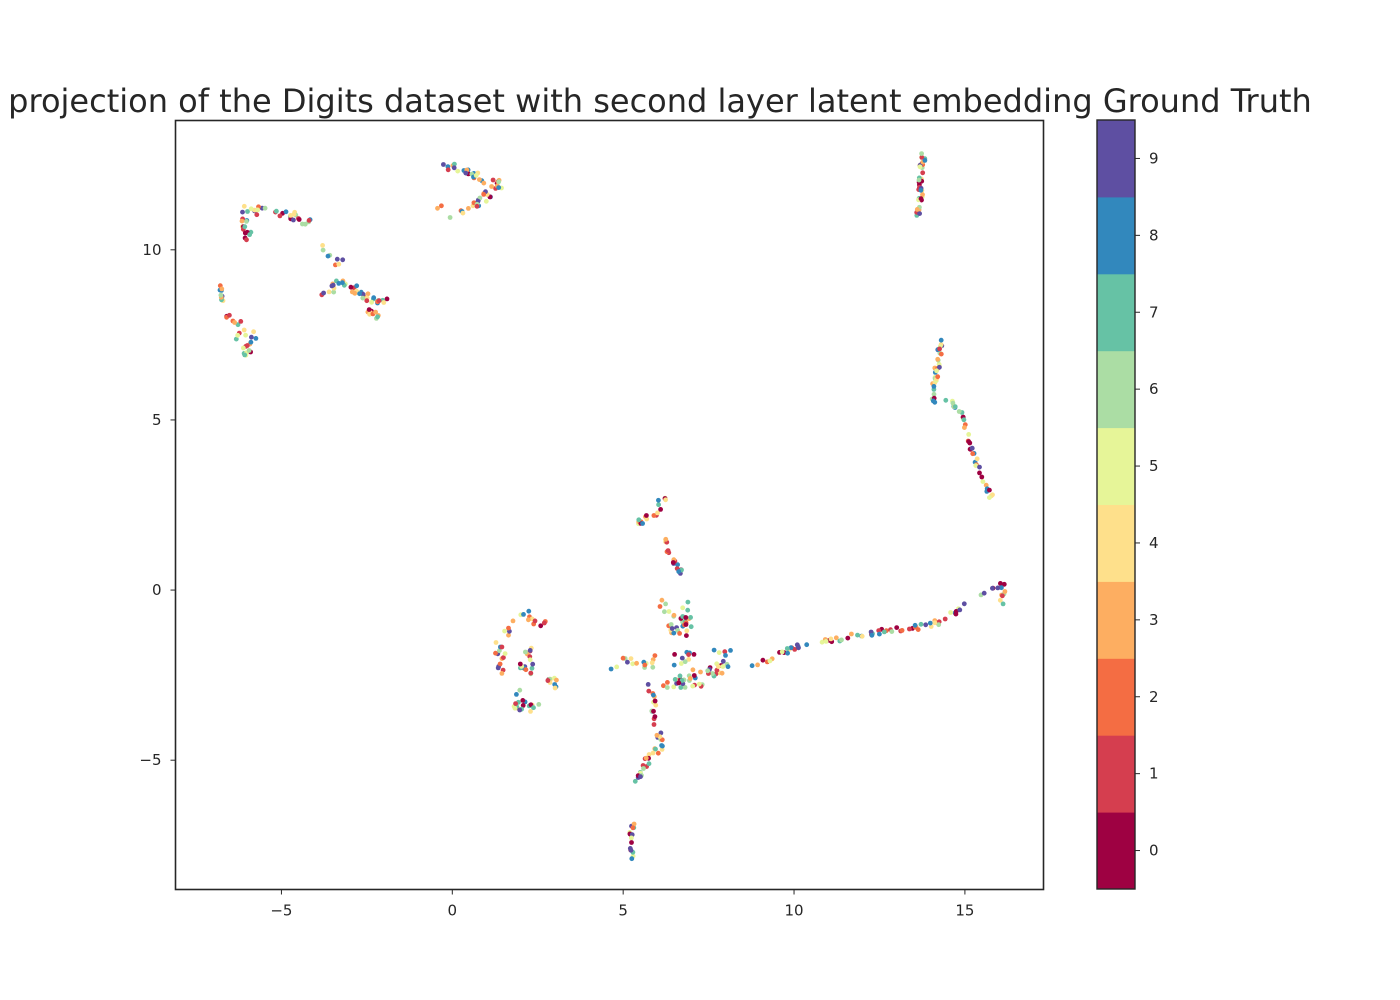 The width and height of the screenshot is (1400, 1000). What do you see at coordinates (150, 760) in the screenshot?
I see `y-tick-label: −5` at bounding box center [150, 760].